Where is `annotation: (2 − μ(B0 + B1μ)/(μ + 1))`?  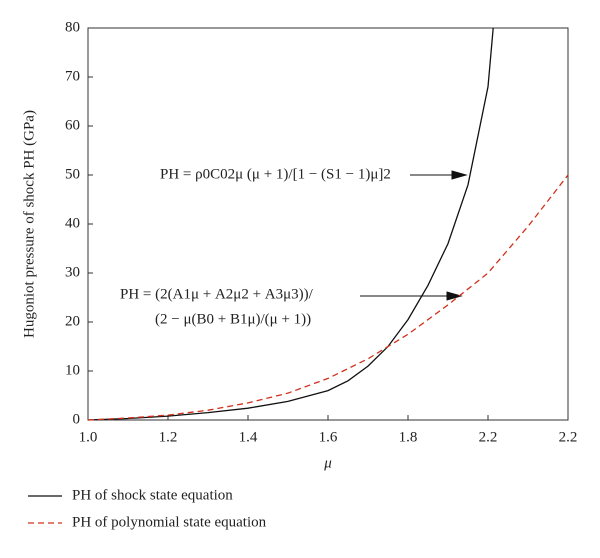
annotation: (2 − μ(B0 + B1μ)/(μ + 1)) is located at coordinates (233, 319).